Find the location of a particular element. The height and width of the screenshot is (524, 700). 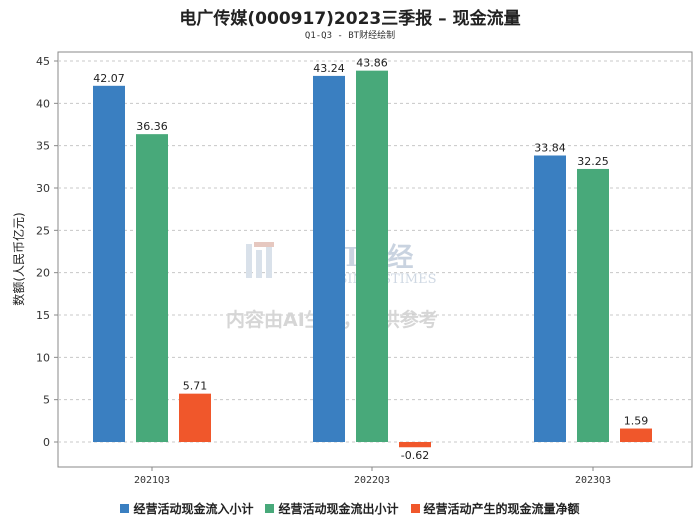

x-tick-label: 2022Q3 is located at coordinates (372, 480).